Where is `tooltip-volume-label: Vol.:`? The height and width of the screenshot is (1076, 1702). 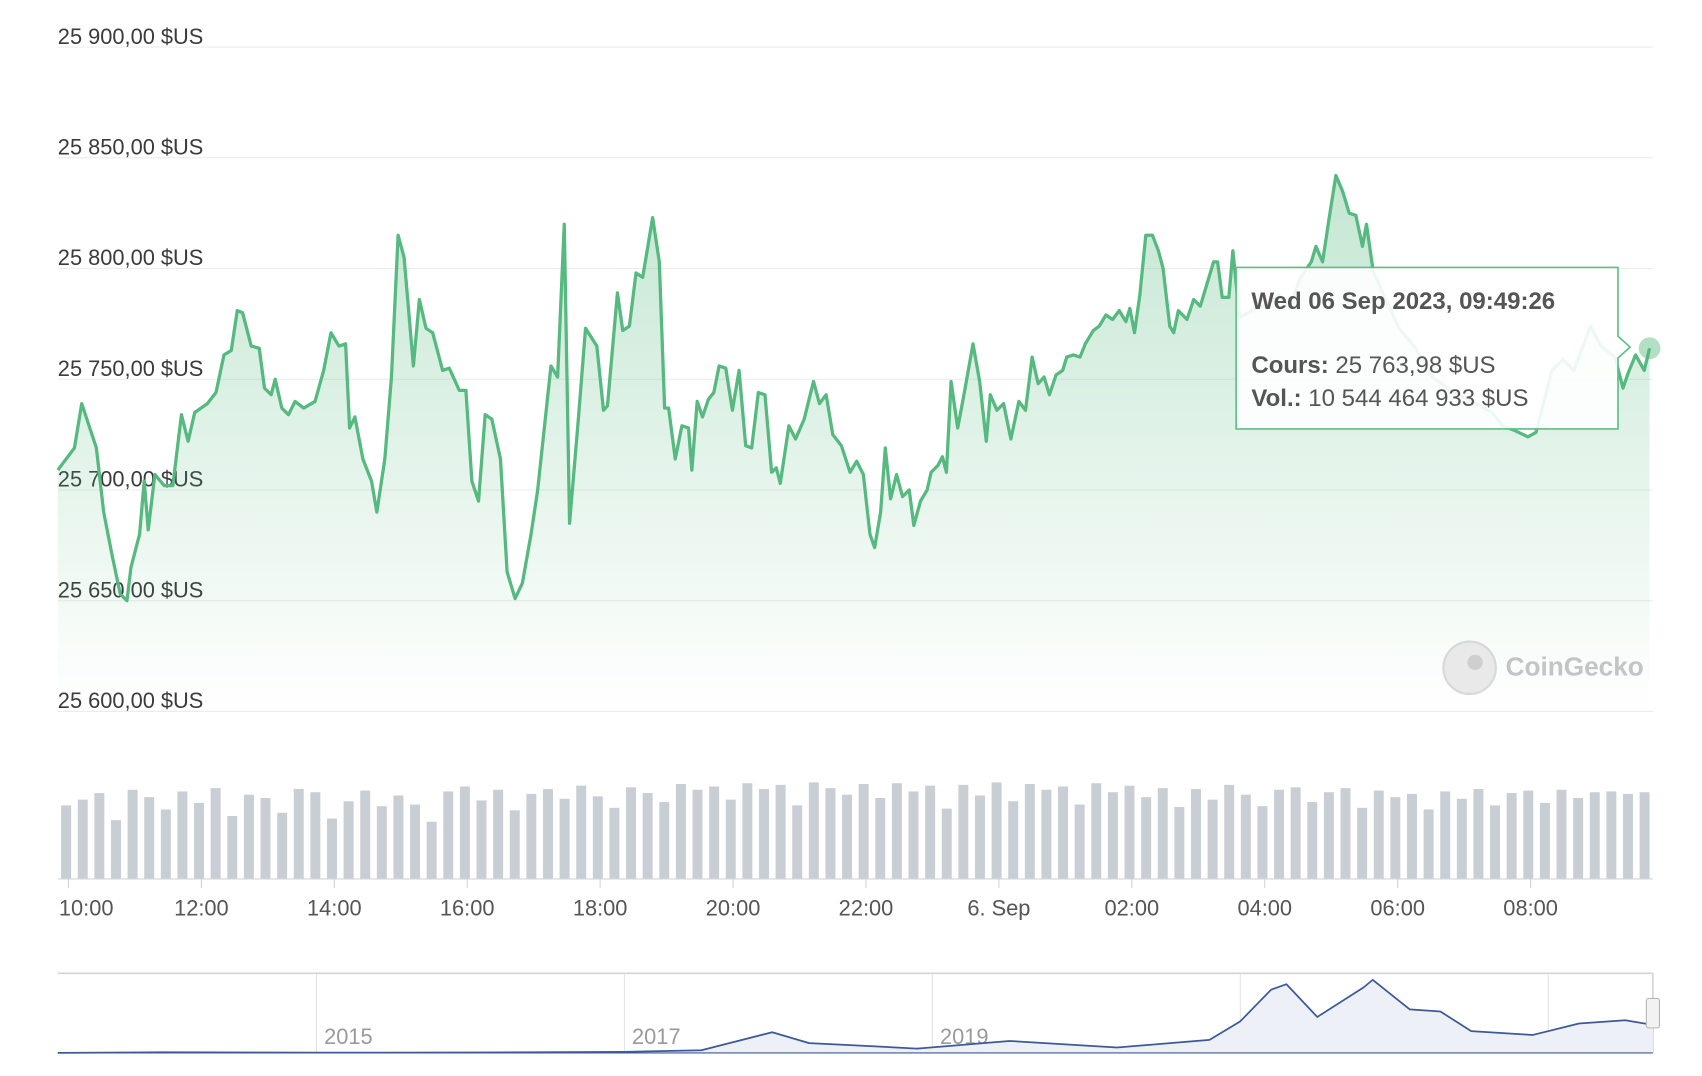
tooltip-volume-label: Vol.: is located at coordinates (1276, 398).